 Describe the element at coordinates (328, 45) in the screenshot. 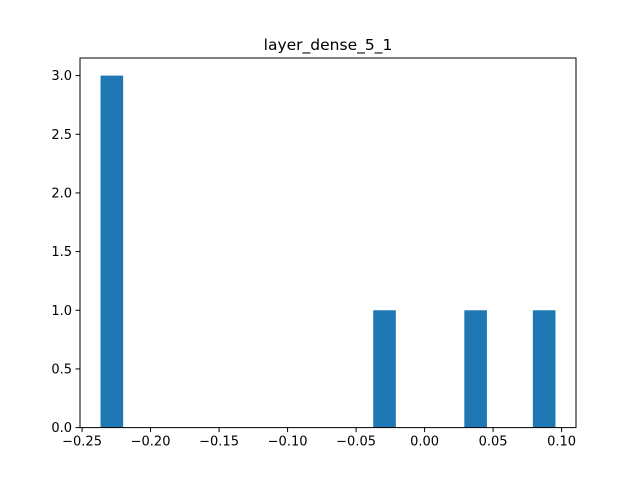

I see `chart-title: layer_dense_5_1` at that location.